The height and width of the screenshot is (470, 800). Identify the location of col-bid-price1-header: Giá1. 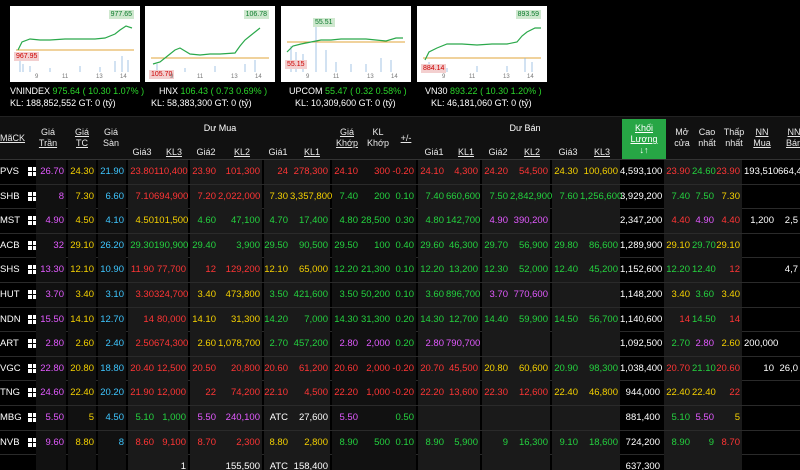
(278, 152).